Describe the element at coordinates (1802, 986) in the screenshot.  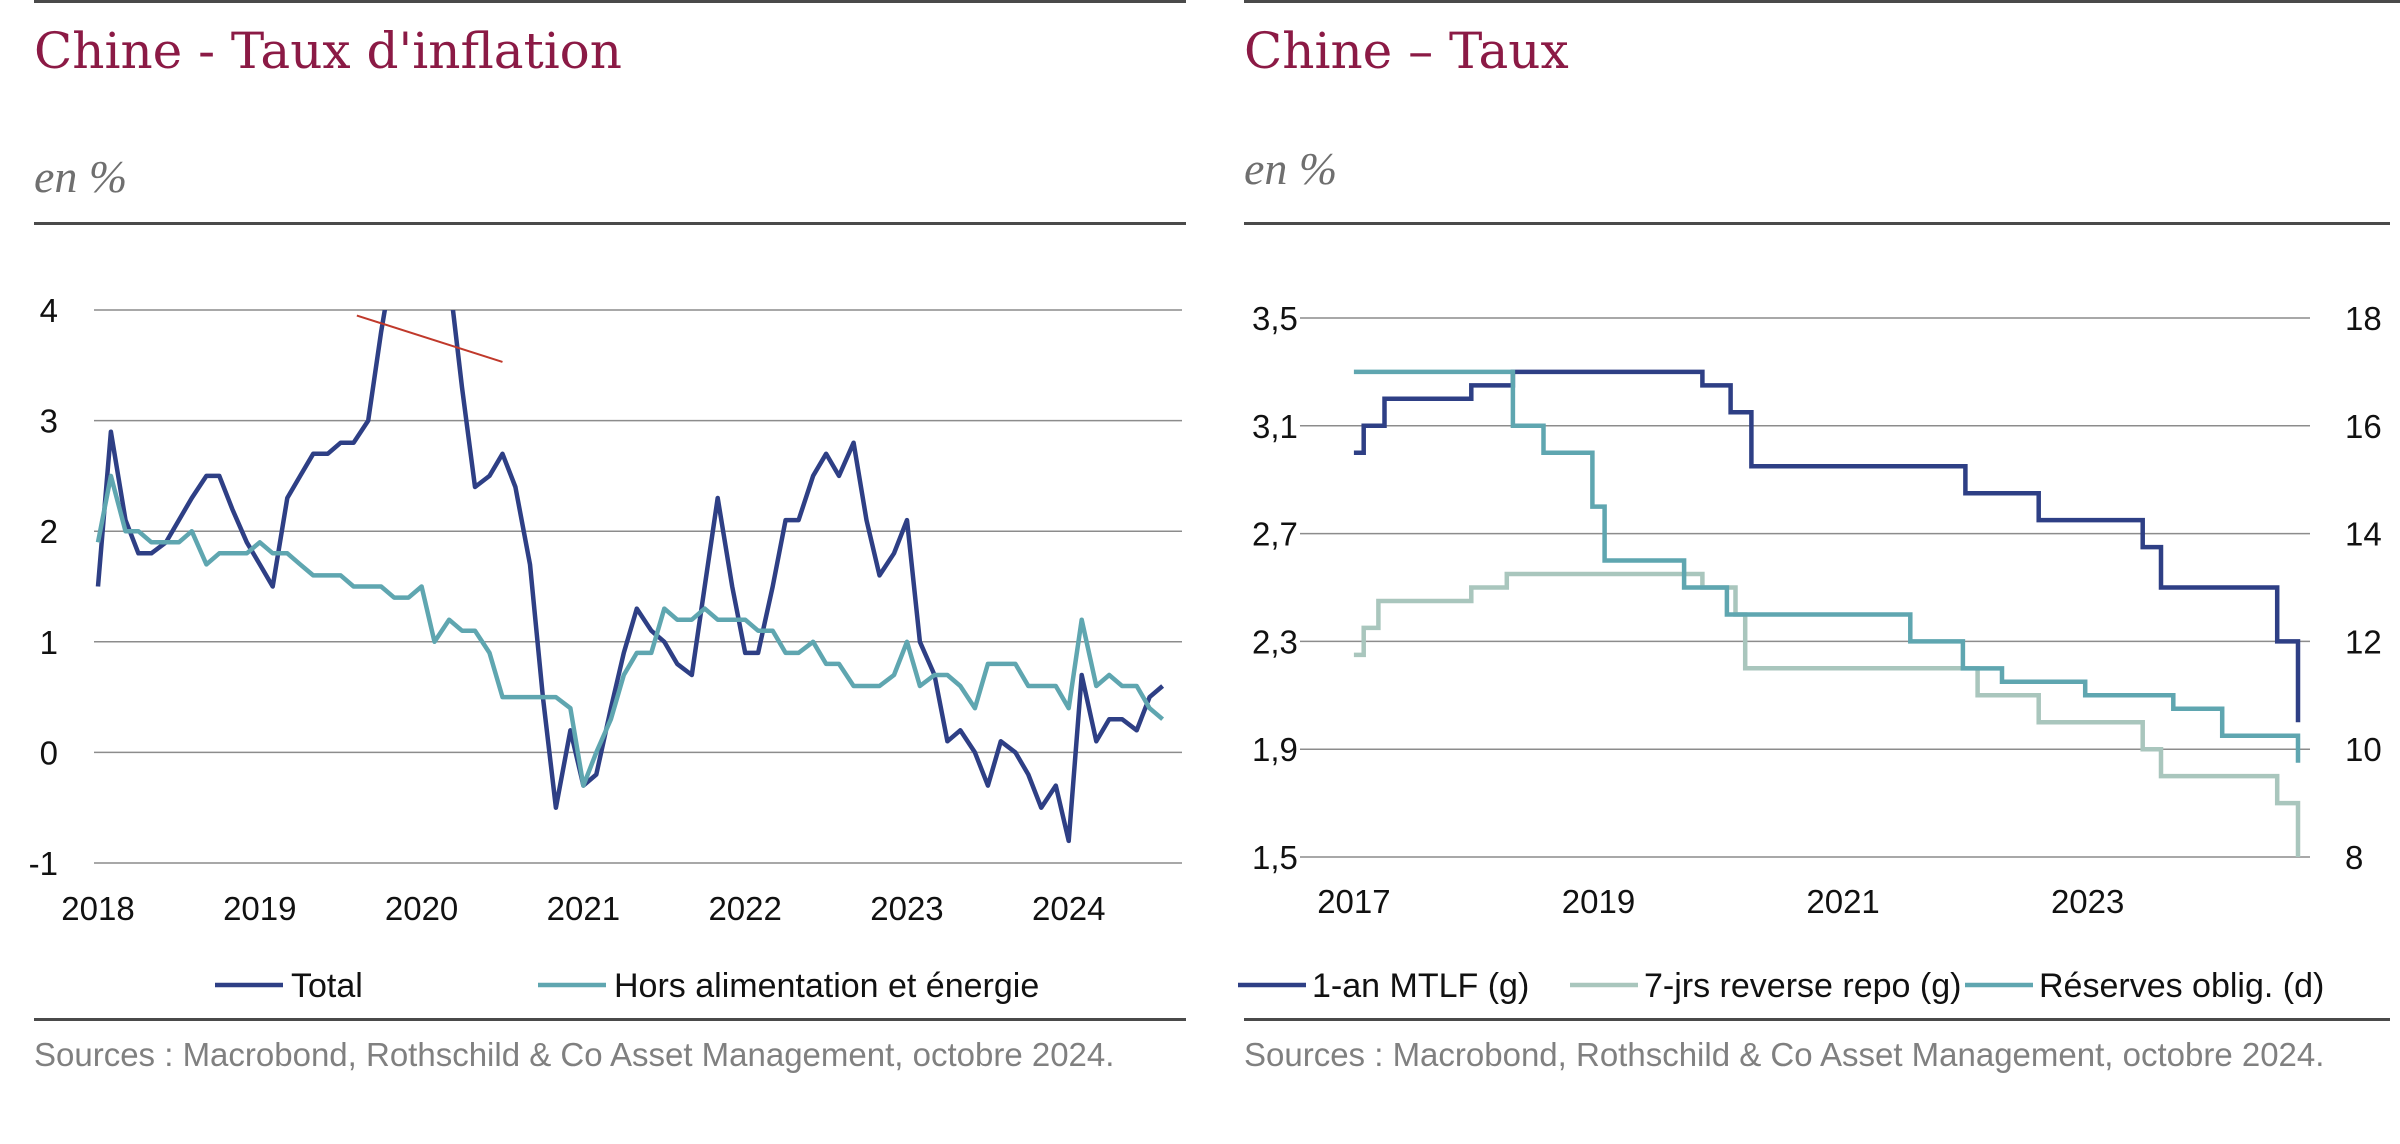
I see `legend-label: 7-jrs reverse repo (g)` at that location.